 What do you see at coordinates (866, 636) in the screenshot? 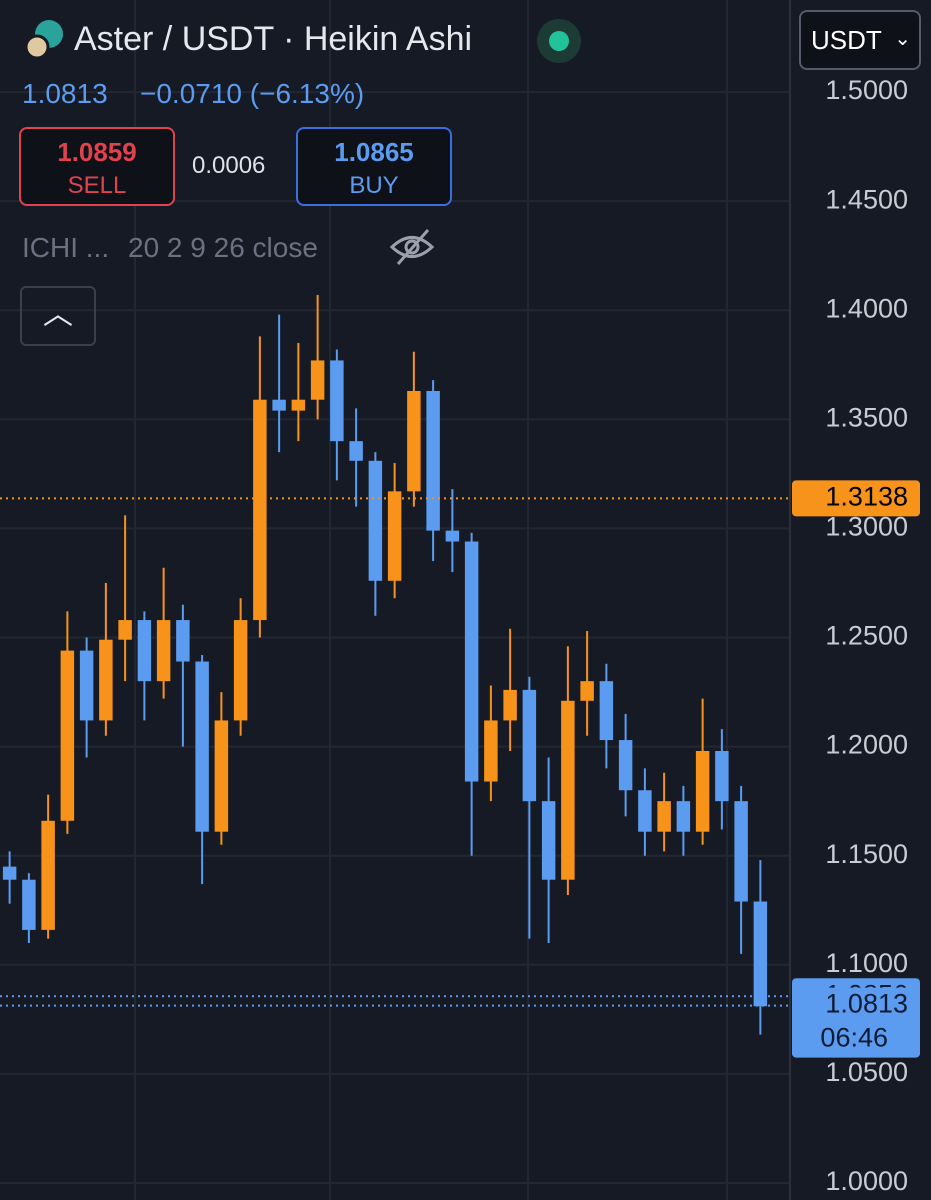
I see `y-tick-label: 1.2500` at bounding box center [866, 636].